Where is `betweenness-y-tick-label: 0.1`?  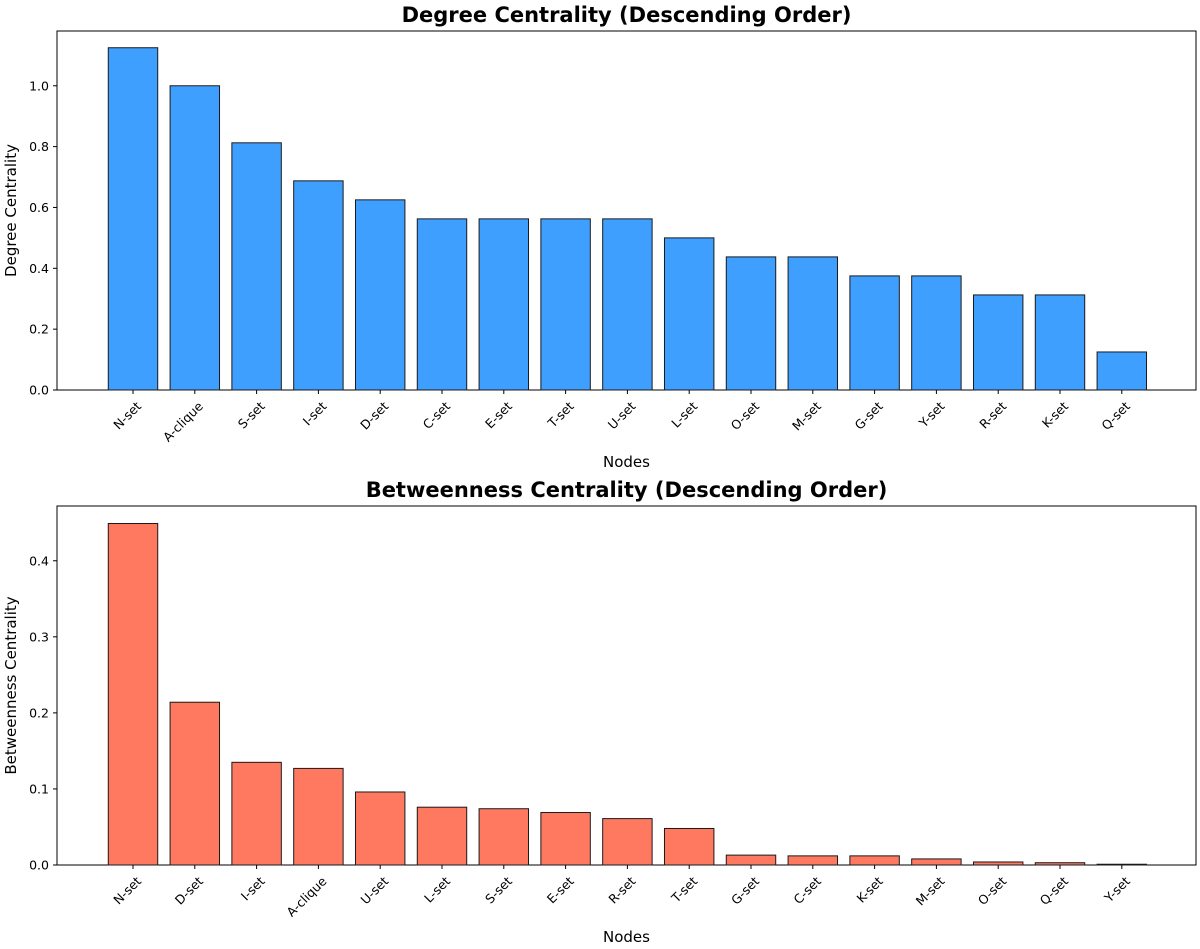 betweenness-y-tick-label: 0.1 is located at coordinates (39, 788).